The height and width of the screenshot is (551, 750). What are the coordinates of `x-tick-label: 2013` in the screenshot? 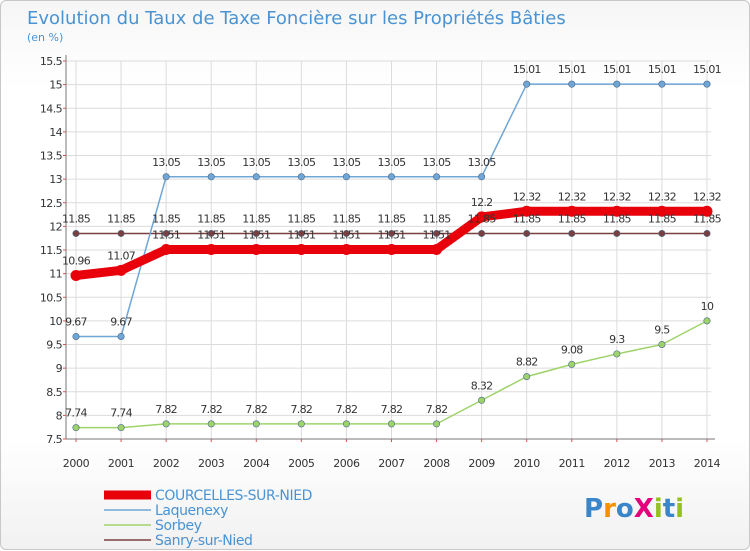 It's located at (662, 463).